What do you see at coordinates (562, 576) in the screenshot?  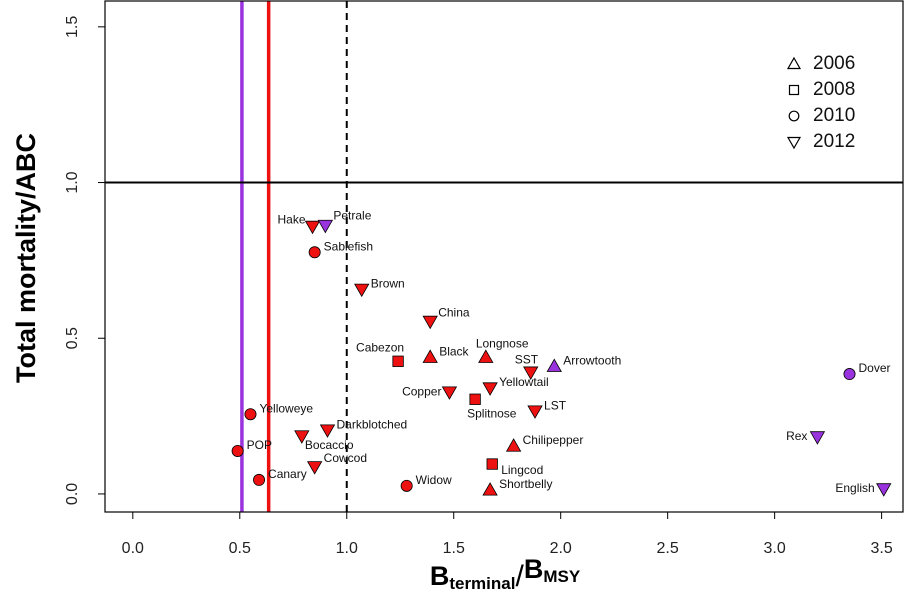 I see `x-axis-label-part: MSY` at bounding box center [562, 576].